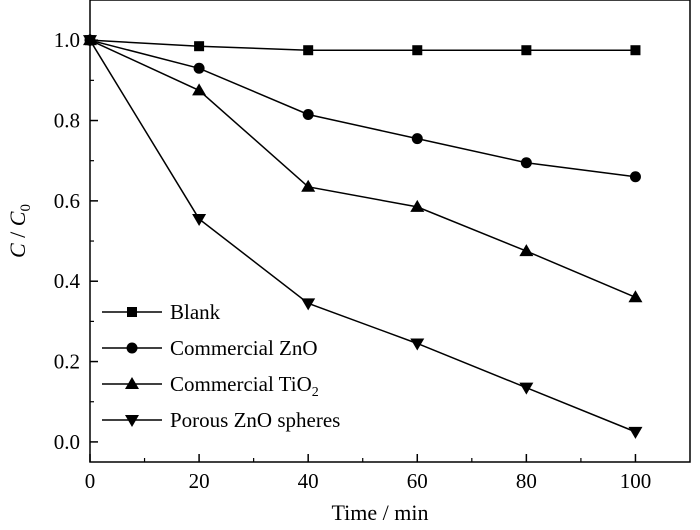 Image resolution: width=700 pixels, height=530 pixels. What do you see at coordinates (67, 201) in the screenshot?
I see `y-tick-label: 0.6` at bounding box center [67, 201].